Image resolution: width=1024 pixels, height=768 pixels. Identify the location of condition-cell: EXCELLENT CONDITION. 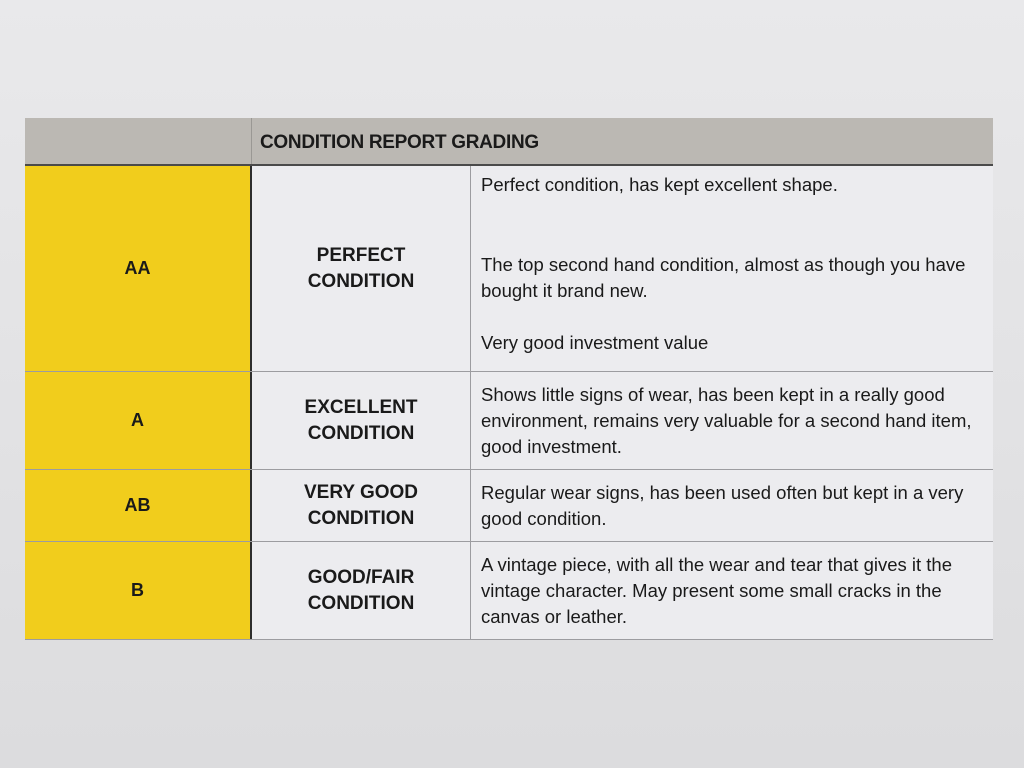
(361, 420).